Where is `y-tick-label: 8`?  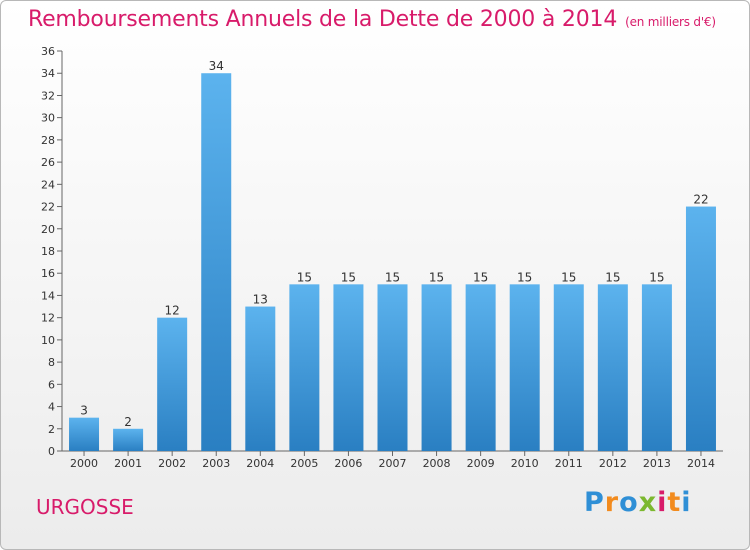 y-tick-label: 8 is located at coordinates (51, 362).